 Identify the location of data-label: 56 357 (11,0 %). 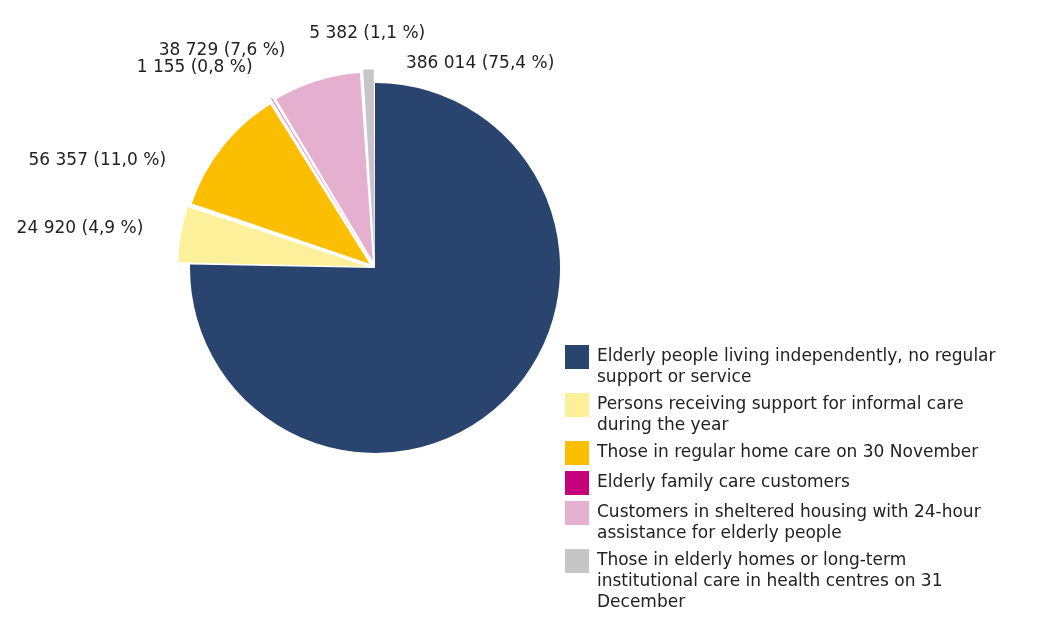
(97, 158).